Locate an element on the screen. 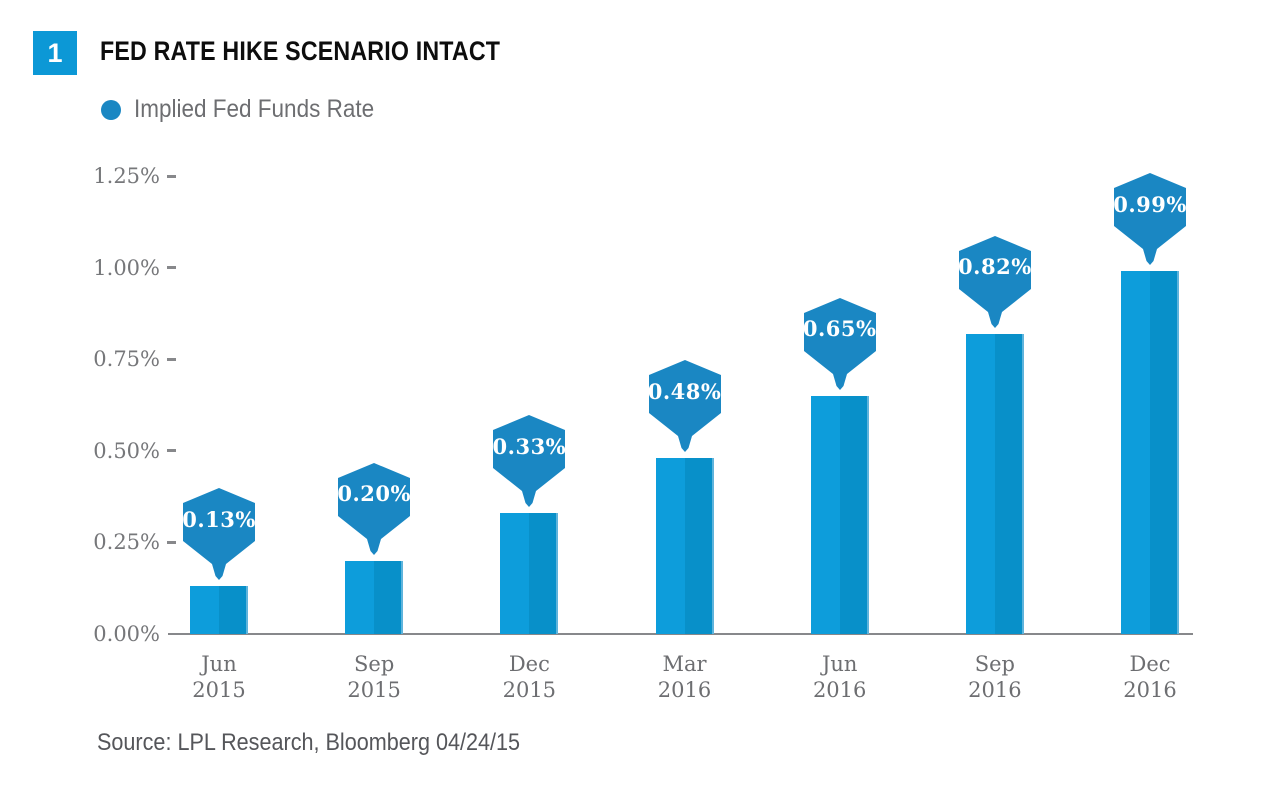 Image resolution: width=1286 pixels, height=808 pixels. x-axis-label: Dec 2016 is located at coordinates (1150, 677).